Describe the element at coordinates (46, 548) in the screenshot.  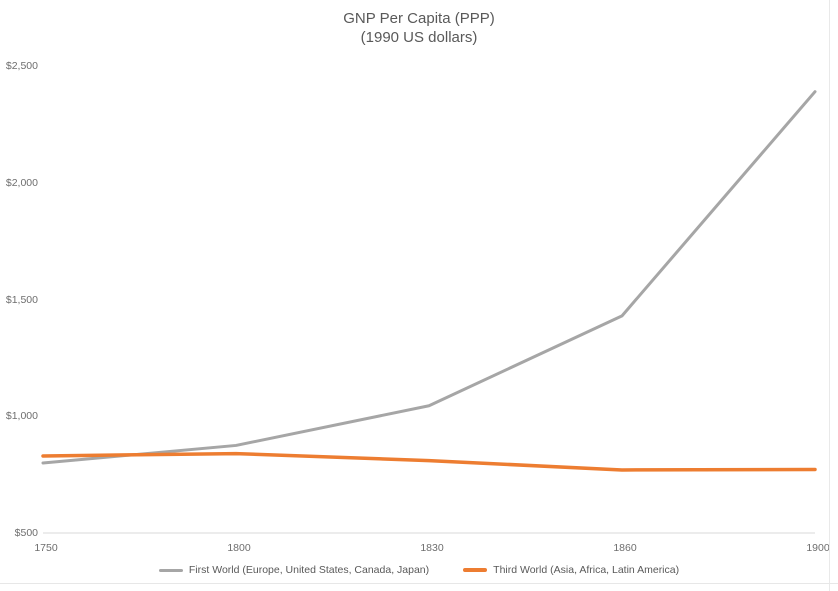
I see `x-tick-label-1750: 1750` at that location.